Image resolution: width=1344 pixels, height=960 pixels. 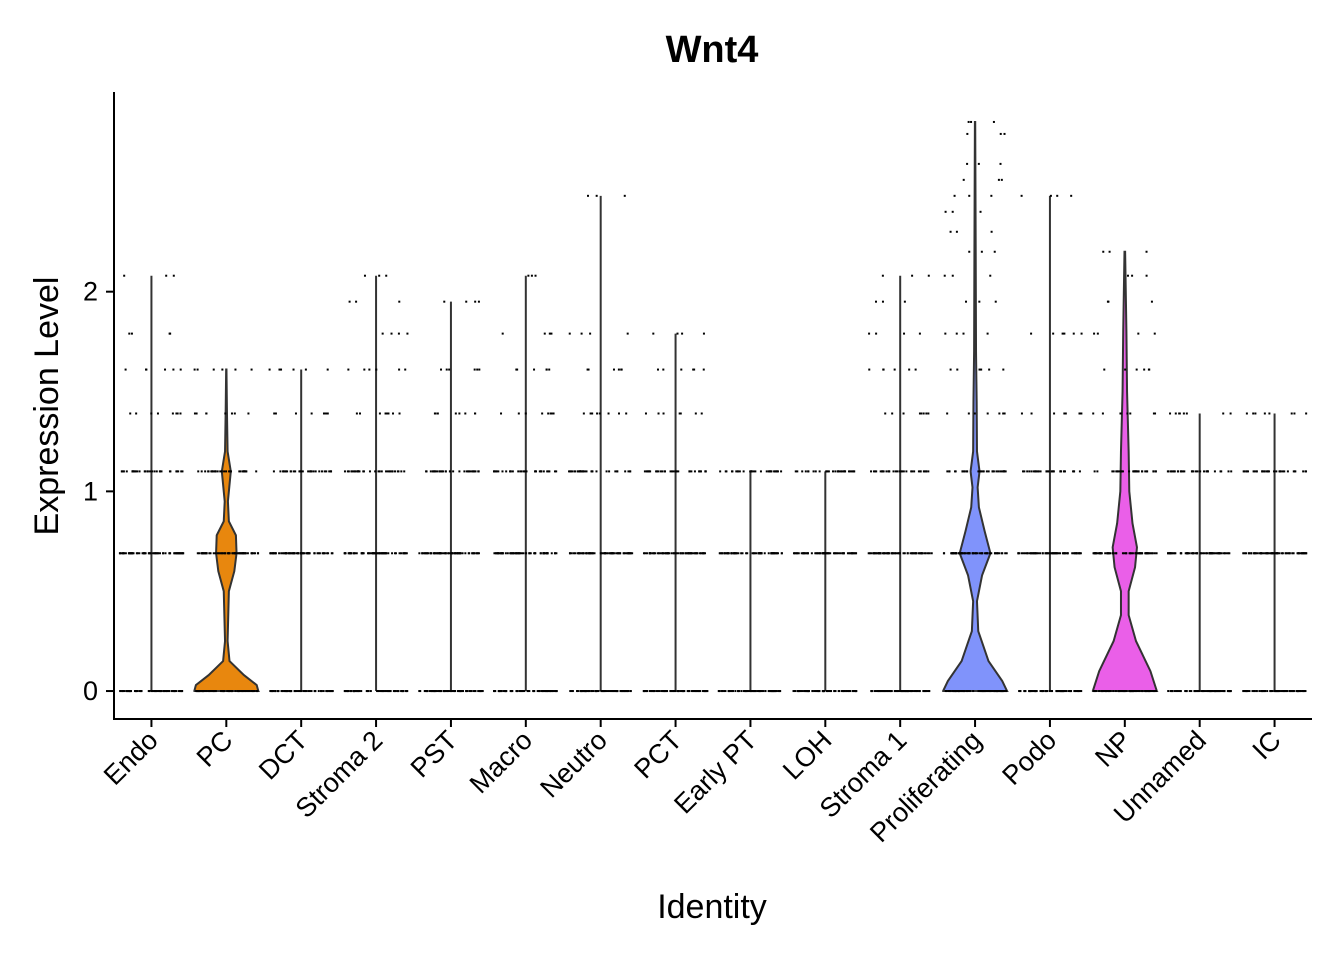 I want to click on x-tick-label: IC, so click(x=1267, y=745).